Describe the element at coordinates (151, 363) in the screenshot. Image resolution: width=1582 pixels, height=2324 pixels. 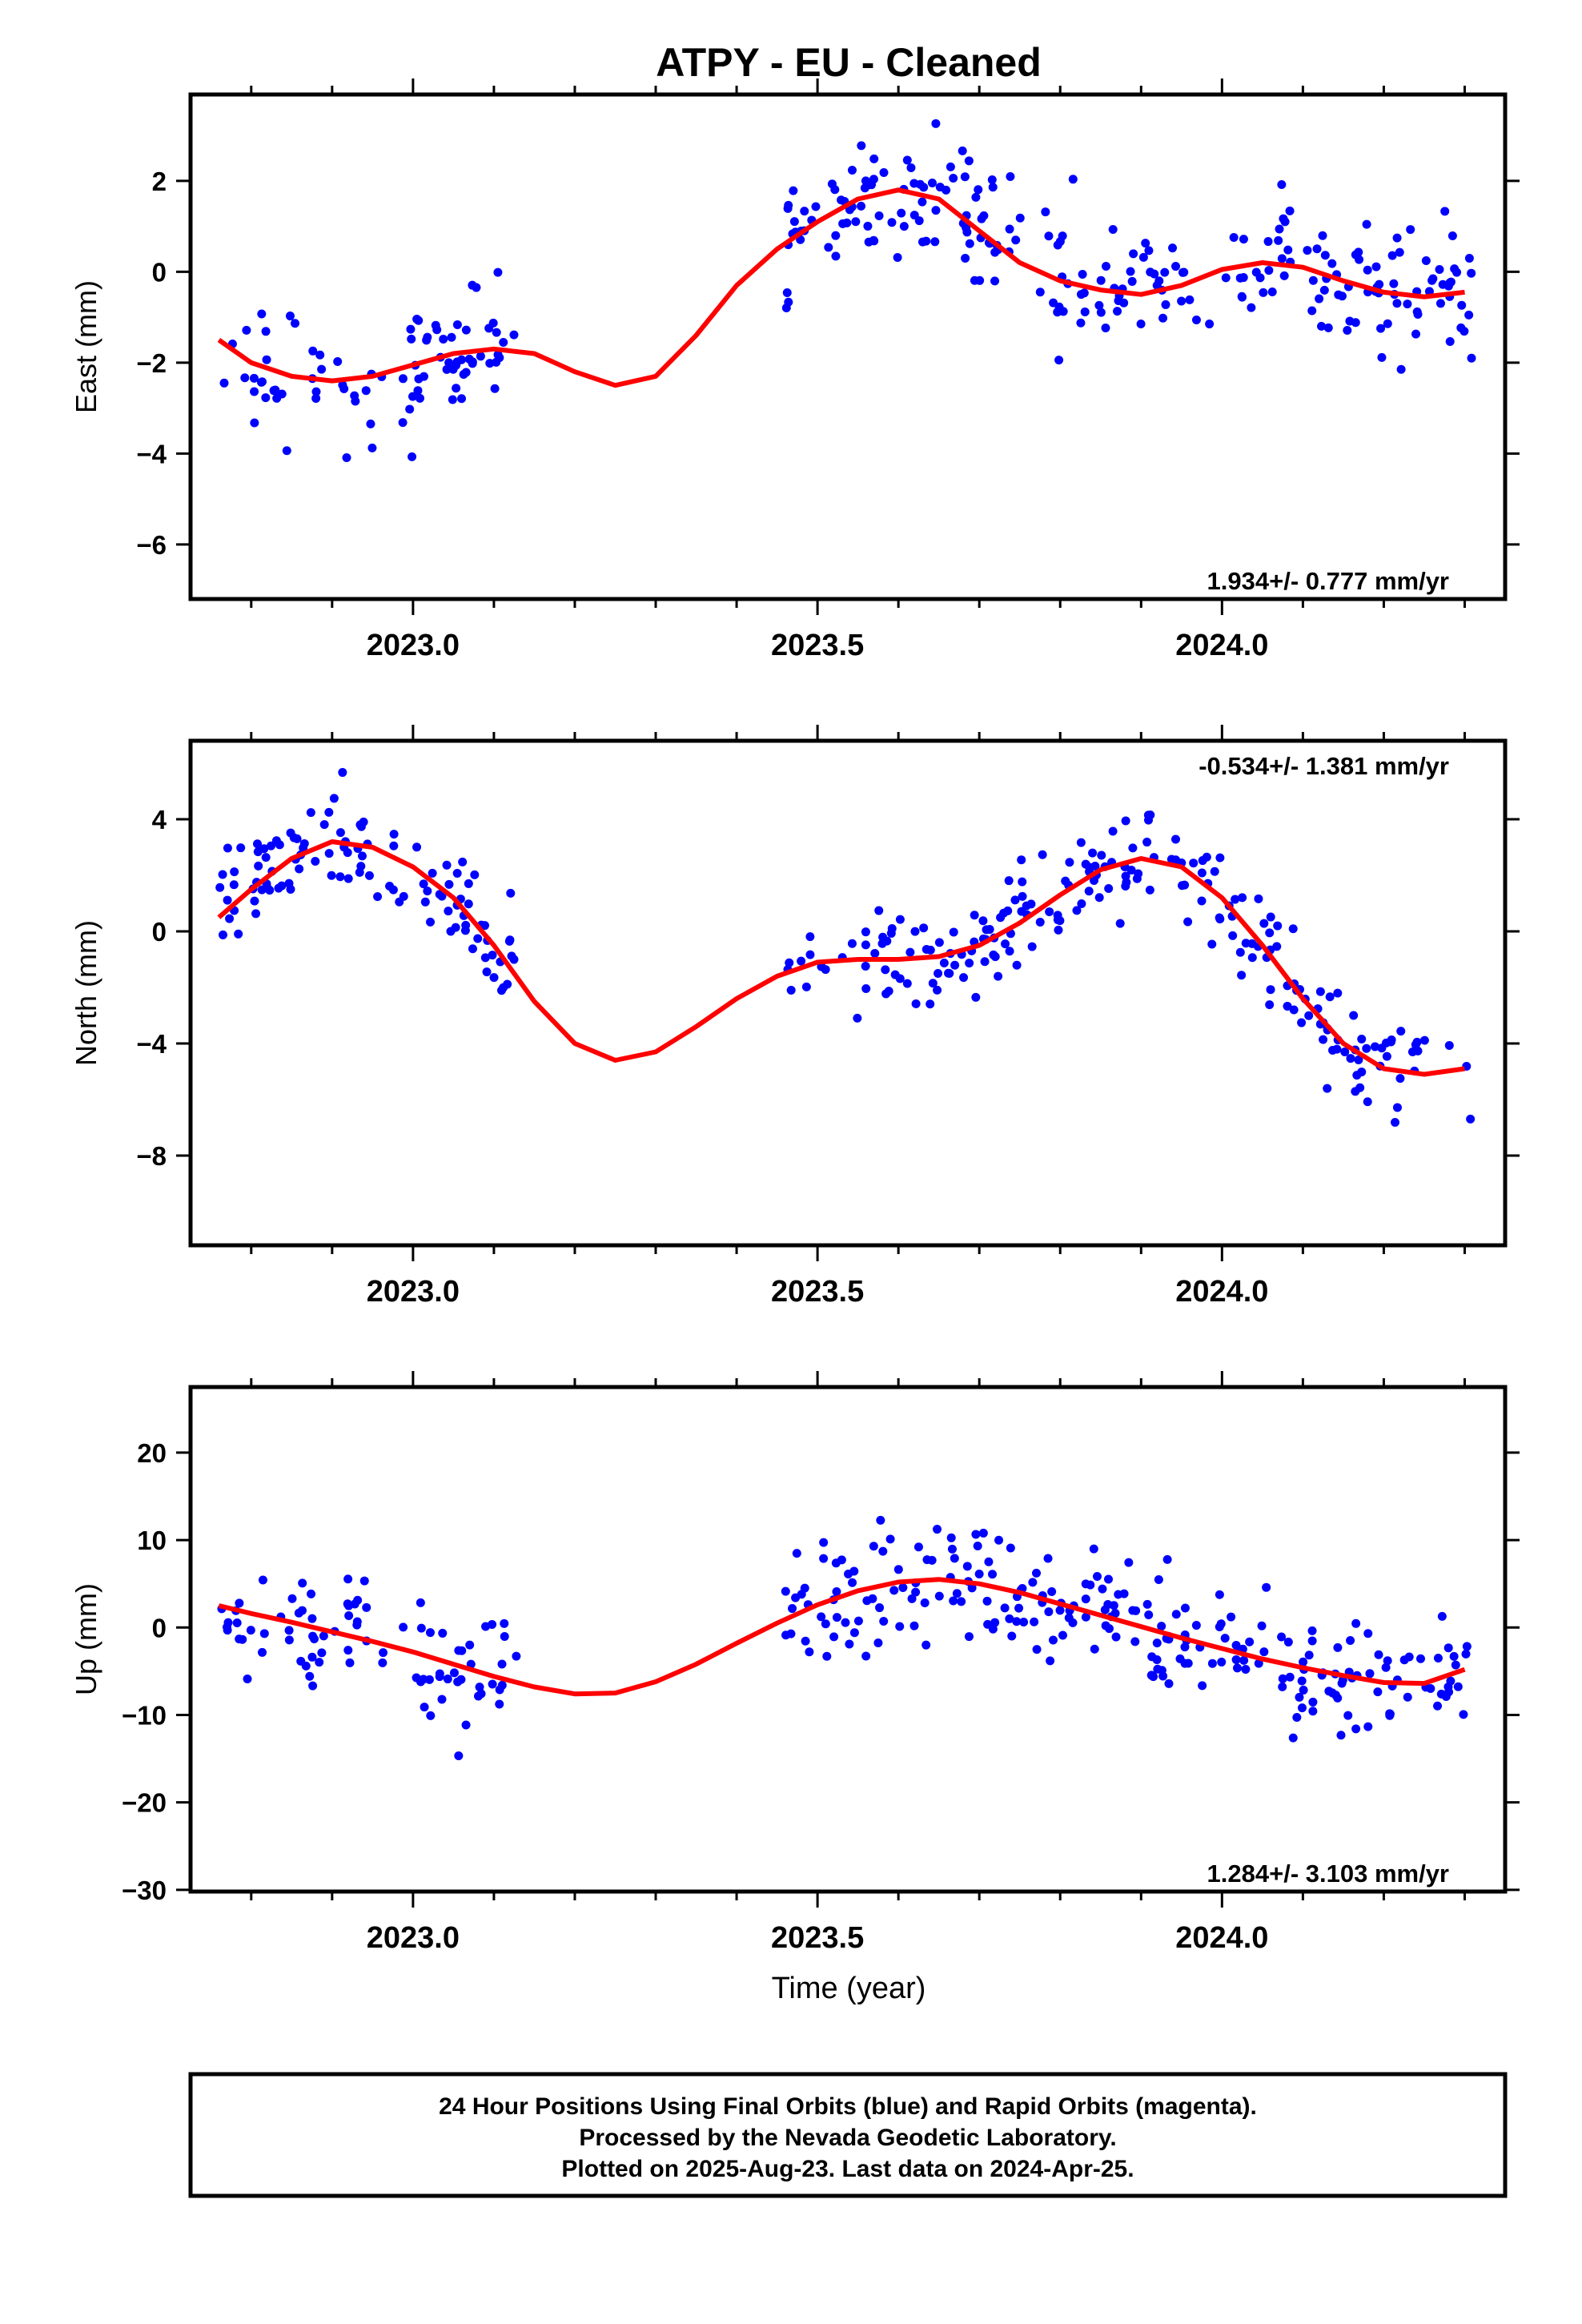
I see `y-tick-label: −2` at that location.